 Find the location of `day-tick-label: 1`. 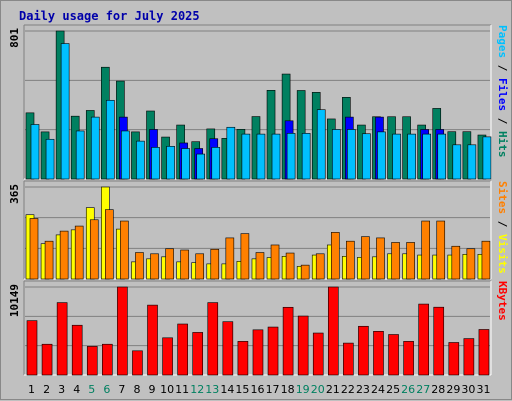

day-tick-label: 1 is located at coordinates (31, 389).